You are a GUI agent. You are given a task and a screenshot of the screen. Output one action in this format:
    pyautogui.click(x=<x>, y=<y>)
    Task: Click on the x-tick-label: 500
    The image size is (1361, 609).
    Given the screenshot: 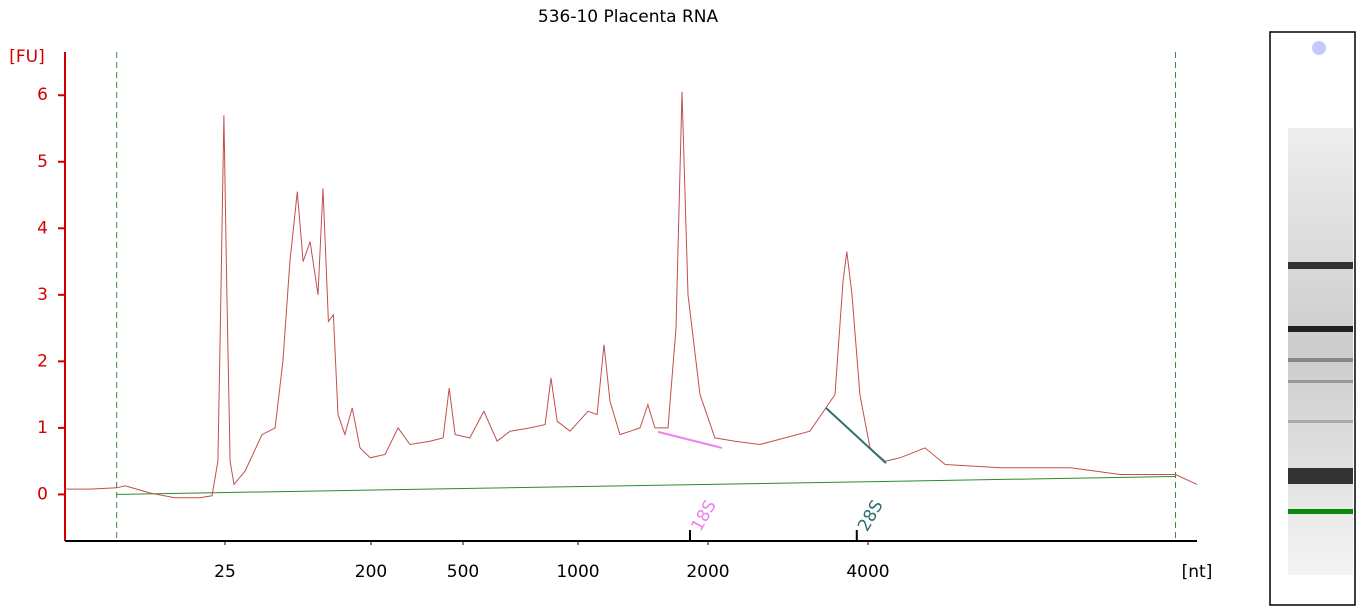 What is the action you would take?
    pyautogui.click(x=463, y=572)
    